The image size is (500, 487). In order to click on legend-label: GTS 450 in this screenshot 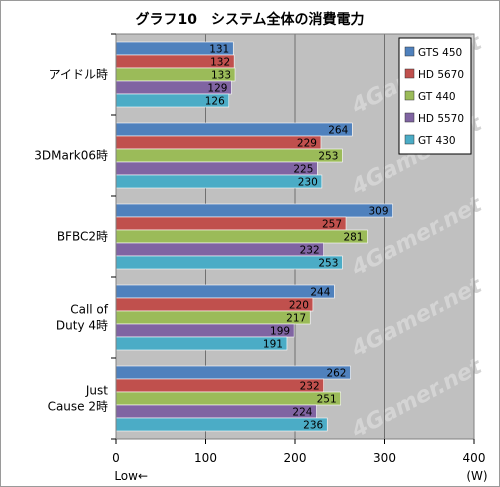, I will do `click(440, 53)`.